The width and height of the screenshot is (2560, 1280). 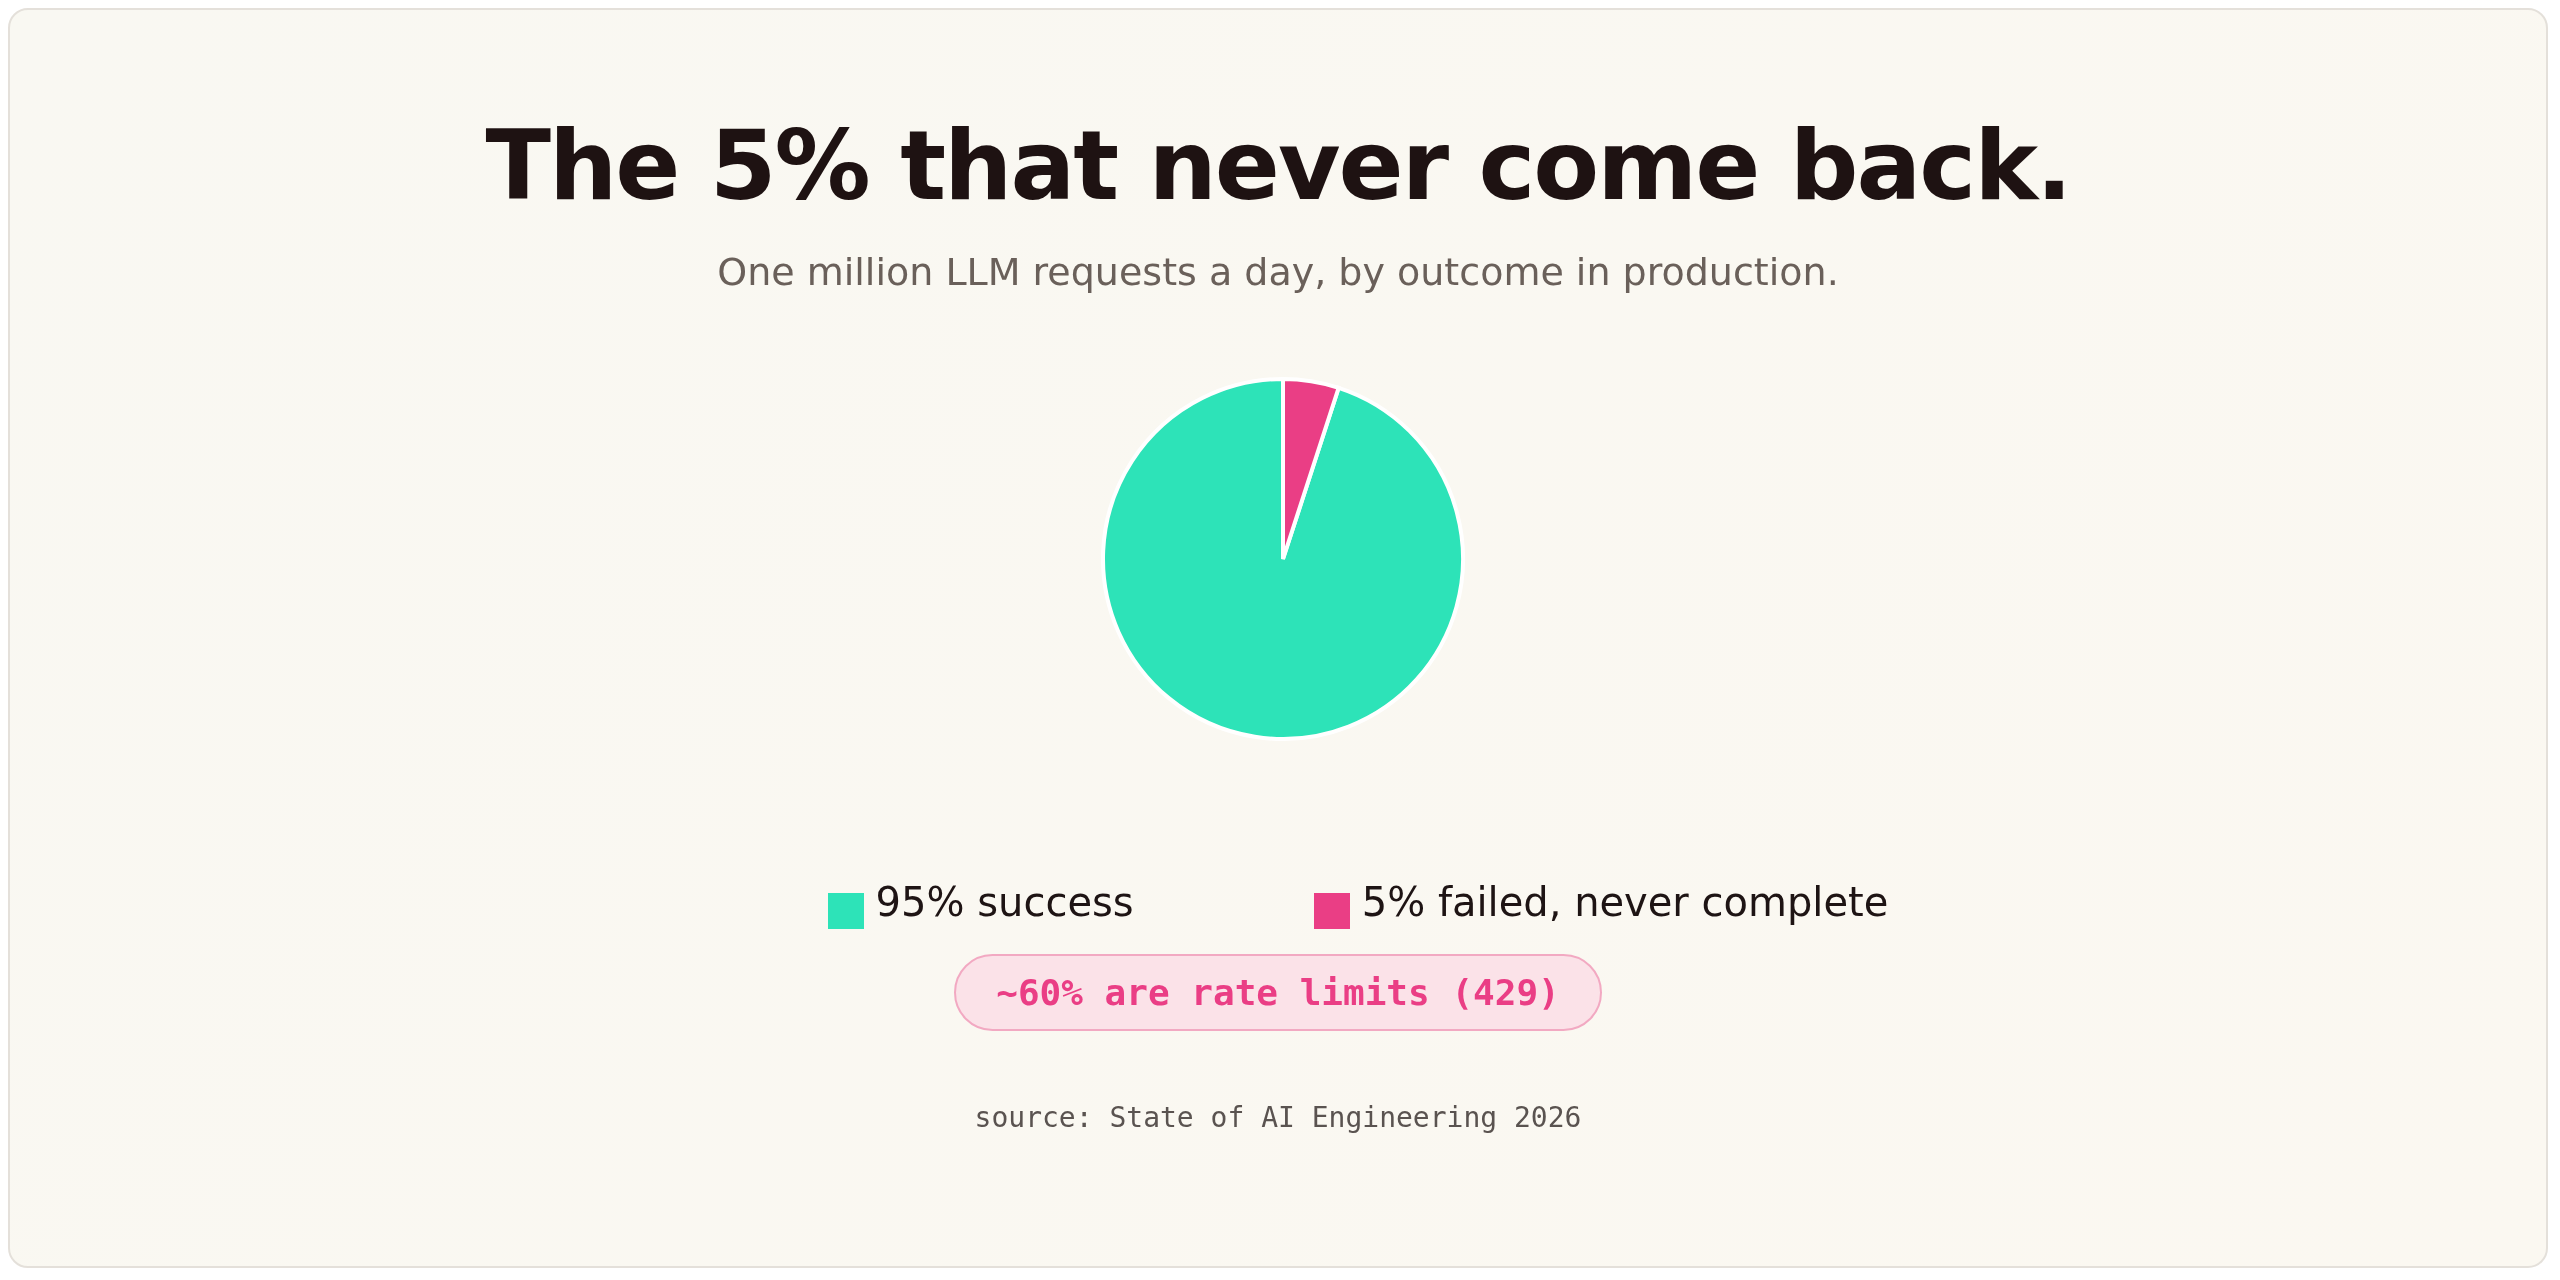 I want to click on pie-slice, so click(x=1283, y=559).